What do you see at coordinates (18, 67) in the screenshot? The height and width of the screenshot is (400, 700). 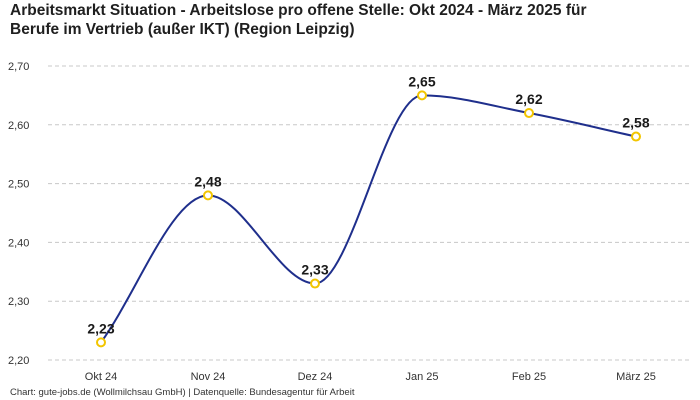 I see `y-tick-label: 2,70` at bounding box center [18, 67].